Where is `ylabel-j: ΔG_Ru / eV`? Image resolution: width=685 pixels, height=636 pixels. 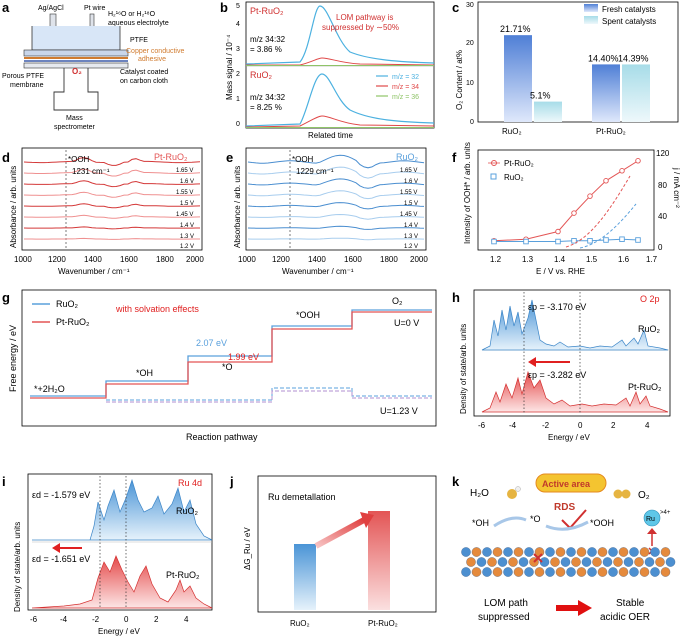 ylabel-j: ΔG_Ru / eV is located at coordinates (247, 548).